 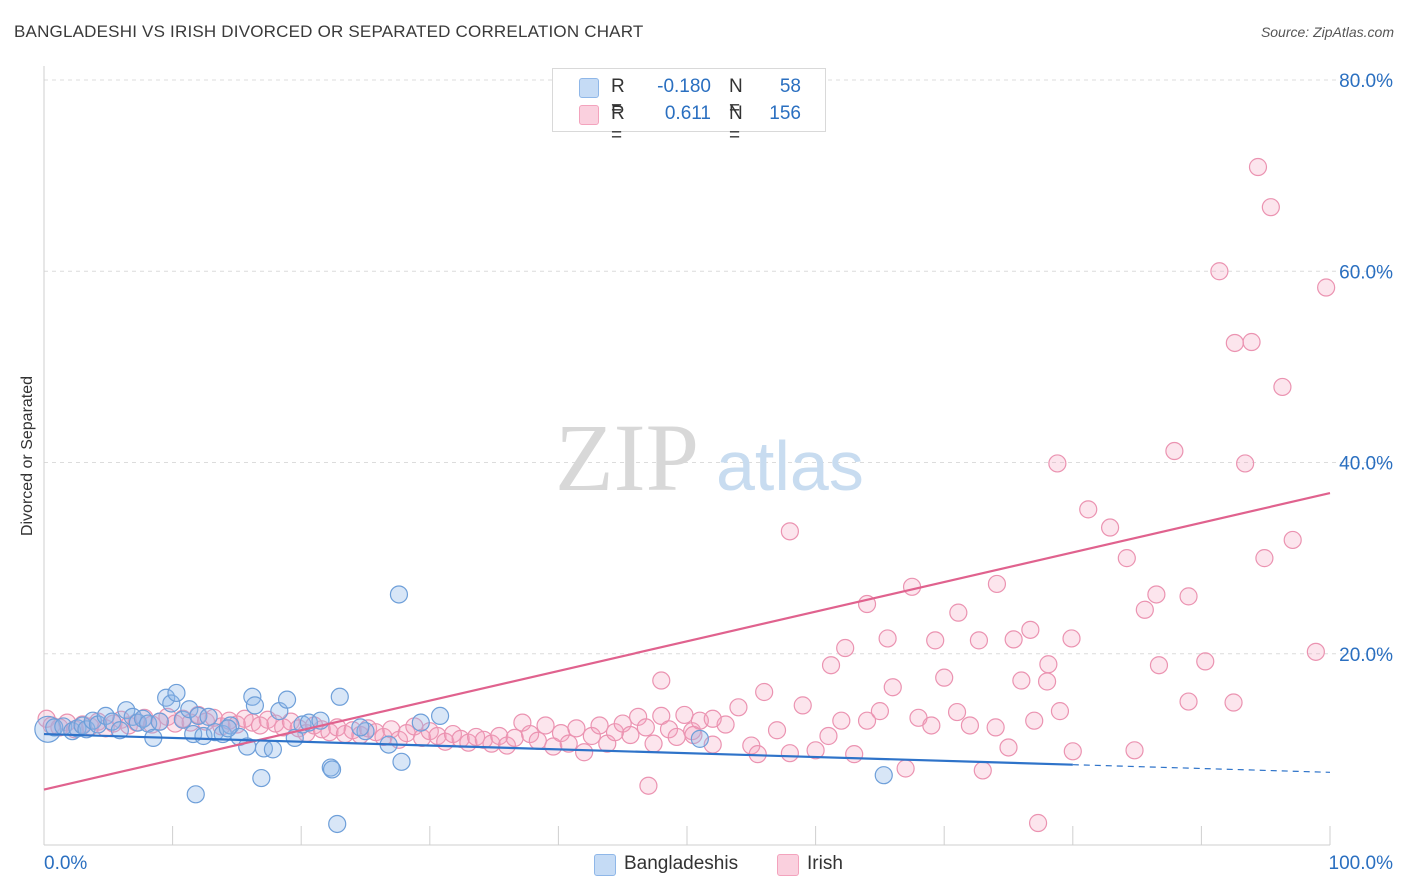 What do you see at coordinates (589, 115) in the screenshot?
I see `stats-swatch-irish` at bounding box center [589, 115].